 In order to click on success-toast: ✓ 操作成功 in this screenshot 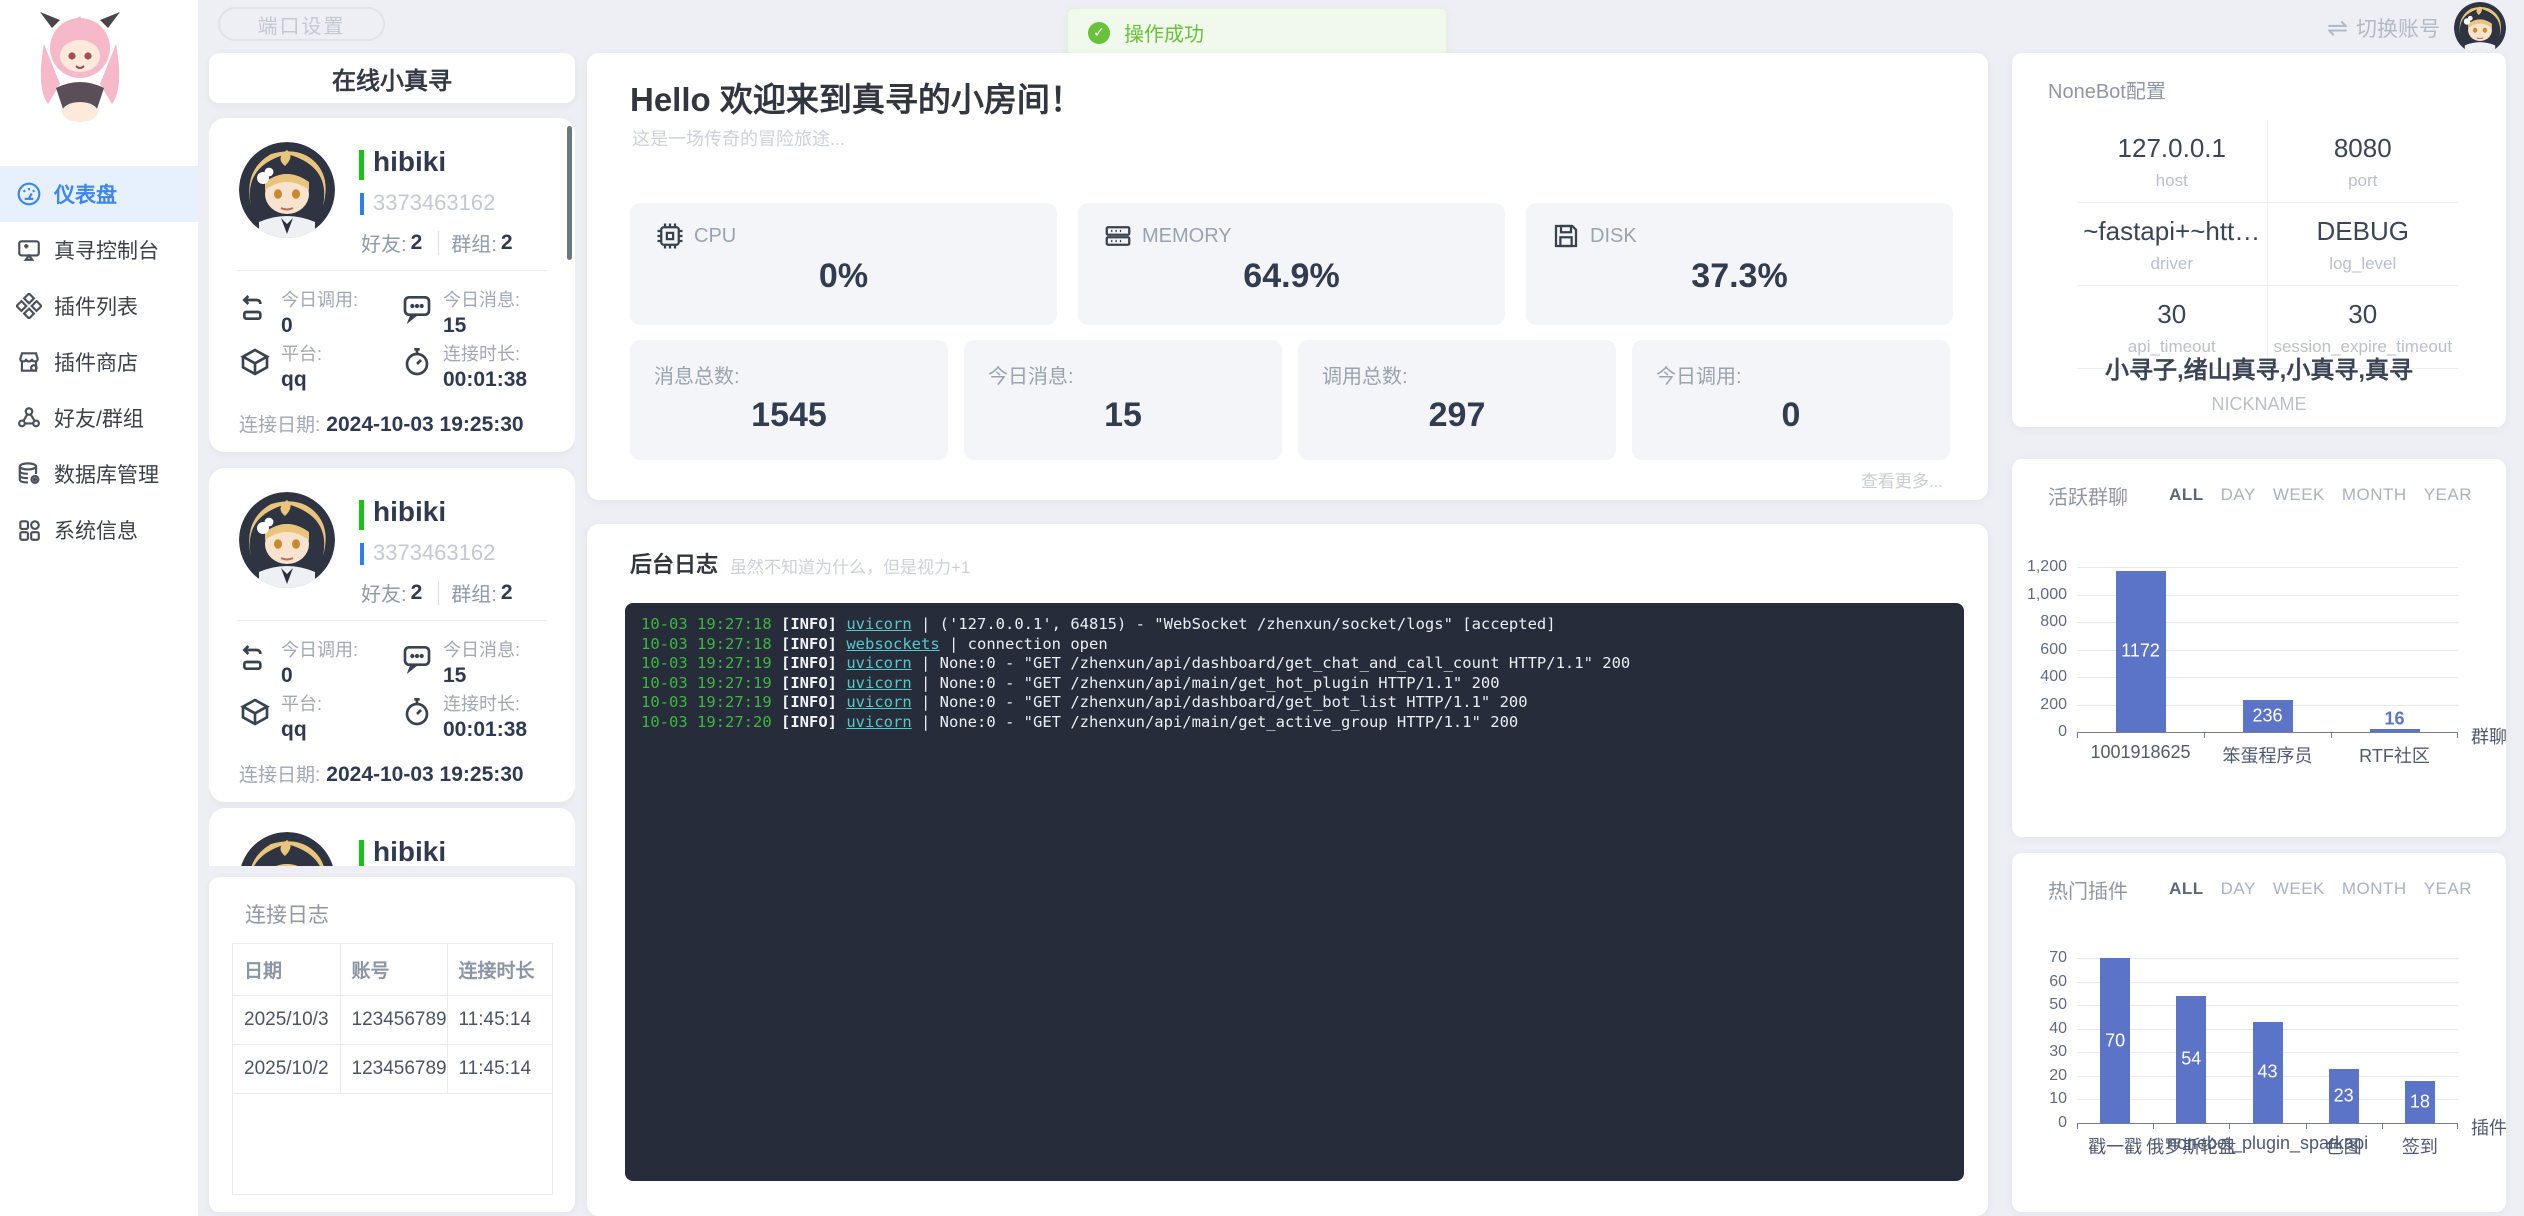, I will do `click(1257, 32)`.